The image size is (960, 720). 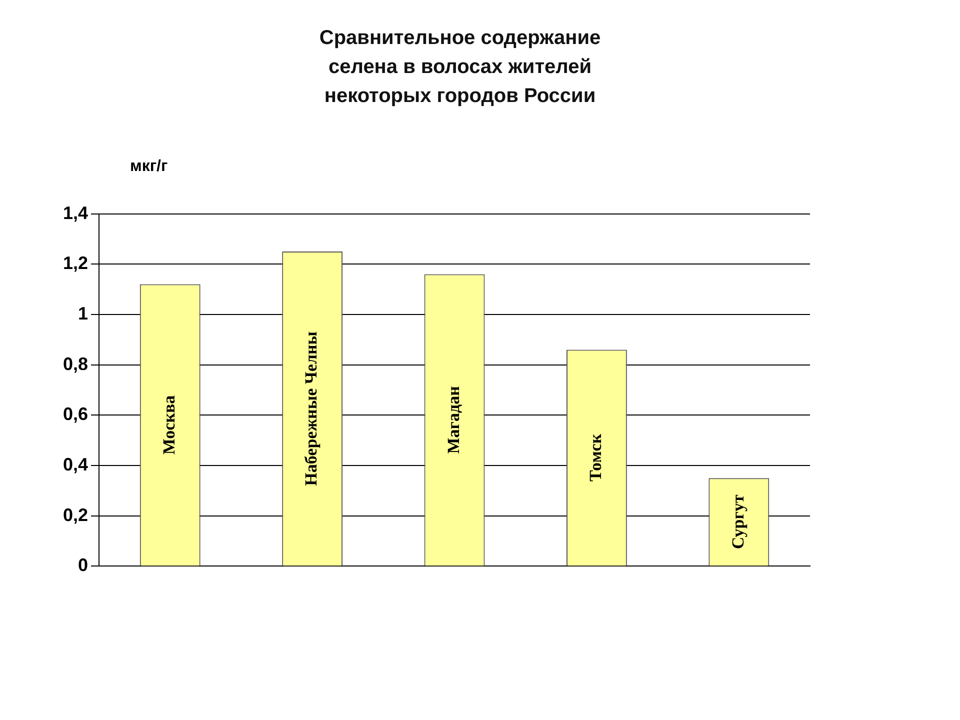 I want to click on text: селена в волосах жителей, so click(x=460, y=67).